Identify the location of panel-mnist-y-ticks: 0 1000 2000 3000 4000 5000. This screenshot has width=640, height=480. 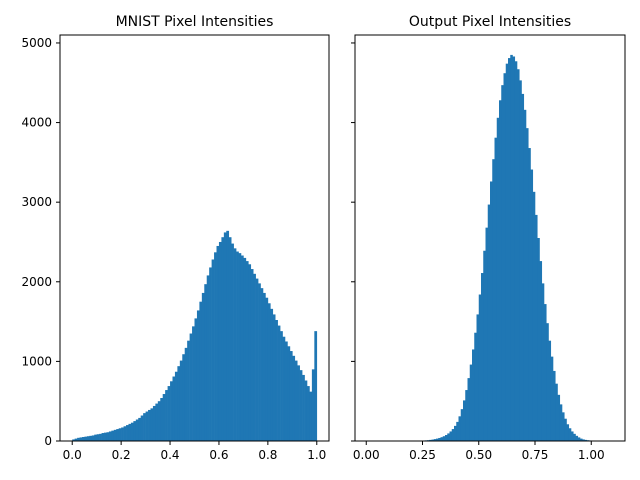
(40, 242).